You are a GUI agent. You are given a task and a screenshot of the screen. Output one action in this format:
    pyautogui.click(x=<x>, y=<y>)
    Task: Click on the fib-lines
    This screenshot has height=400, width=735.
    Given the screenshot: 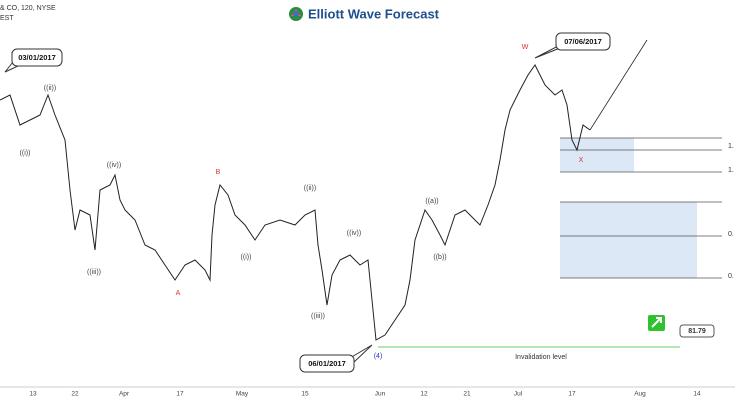 What is the action you would take?
    pyautogui.click(x=641, y=208)
    